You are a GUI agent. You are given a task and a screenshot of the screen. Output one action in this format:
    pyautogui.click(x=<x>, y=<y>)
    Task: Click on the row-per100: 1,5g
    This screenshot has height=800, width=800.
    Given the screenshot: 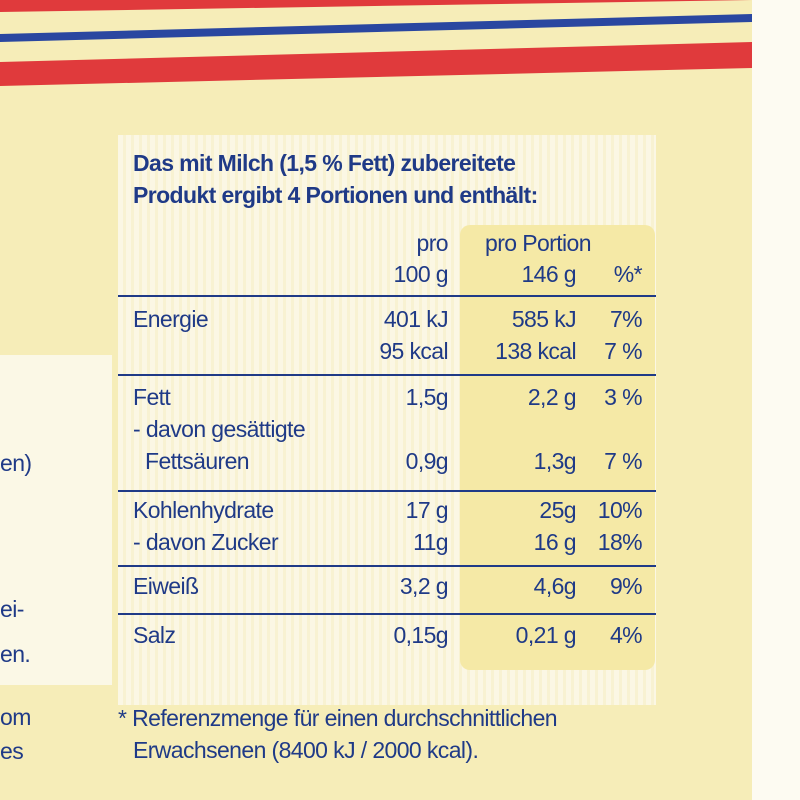 What is the action you would take?
    pyautogui.click(x=427, y=397)
    